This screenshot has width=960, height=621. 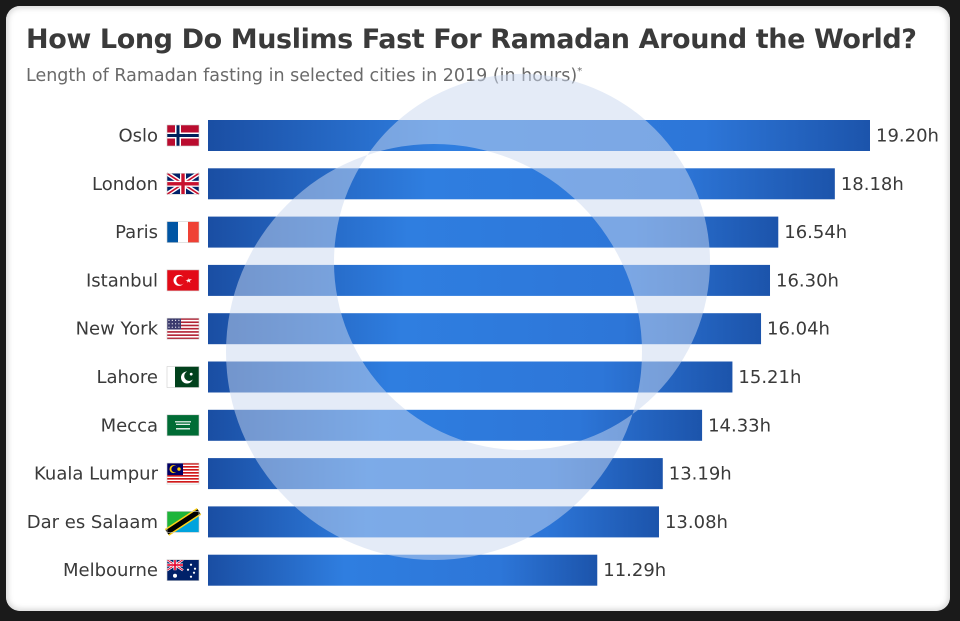 What do you see at coordinates (700, 474) in the screenshot?
I see `value-label: 13.19h` at bounding box center [700, 474].